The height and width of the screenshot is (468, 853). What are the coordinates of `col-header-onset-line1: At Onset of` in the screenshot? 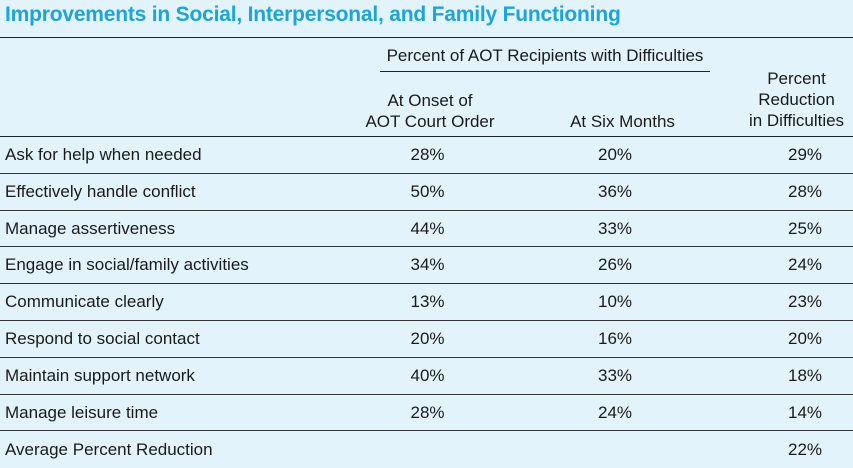 It's located at (430, 100).